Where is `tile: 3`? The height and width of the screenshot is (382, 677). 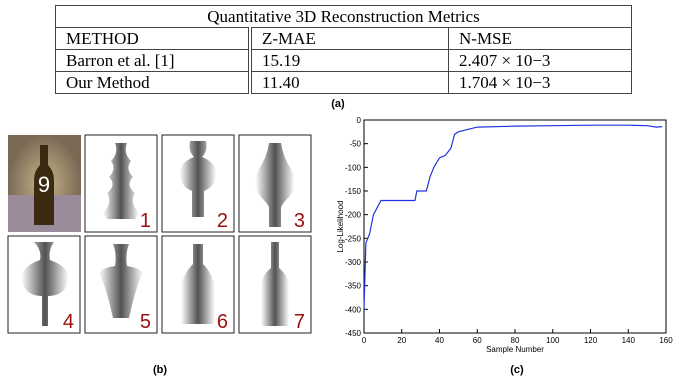
tile: 3 is located at coordinates (275, 183).